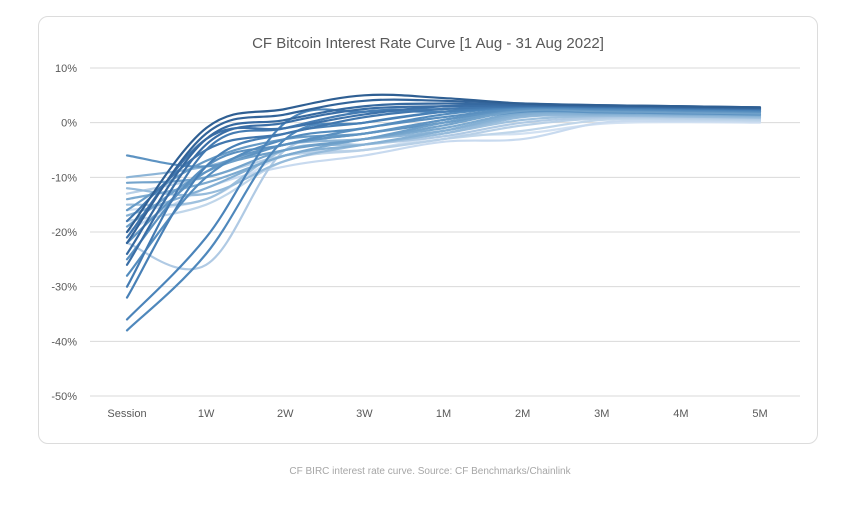 The height and width of the screenshot is (532, 860). Describe the element at coordinates (126, 414) in the screenshot. I see `x-tick-label: Session` at that location.